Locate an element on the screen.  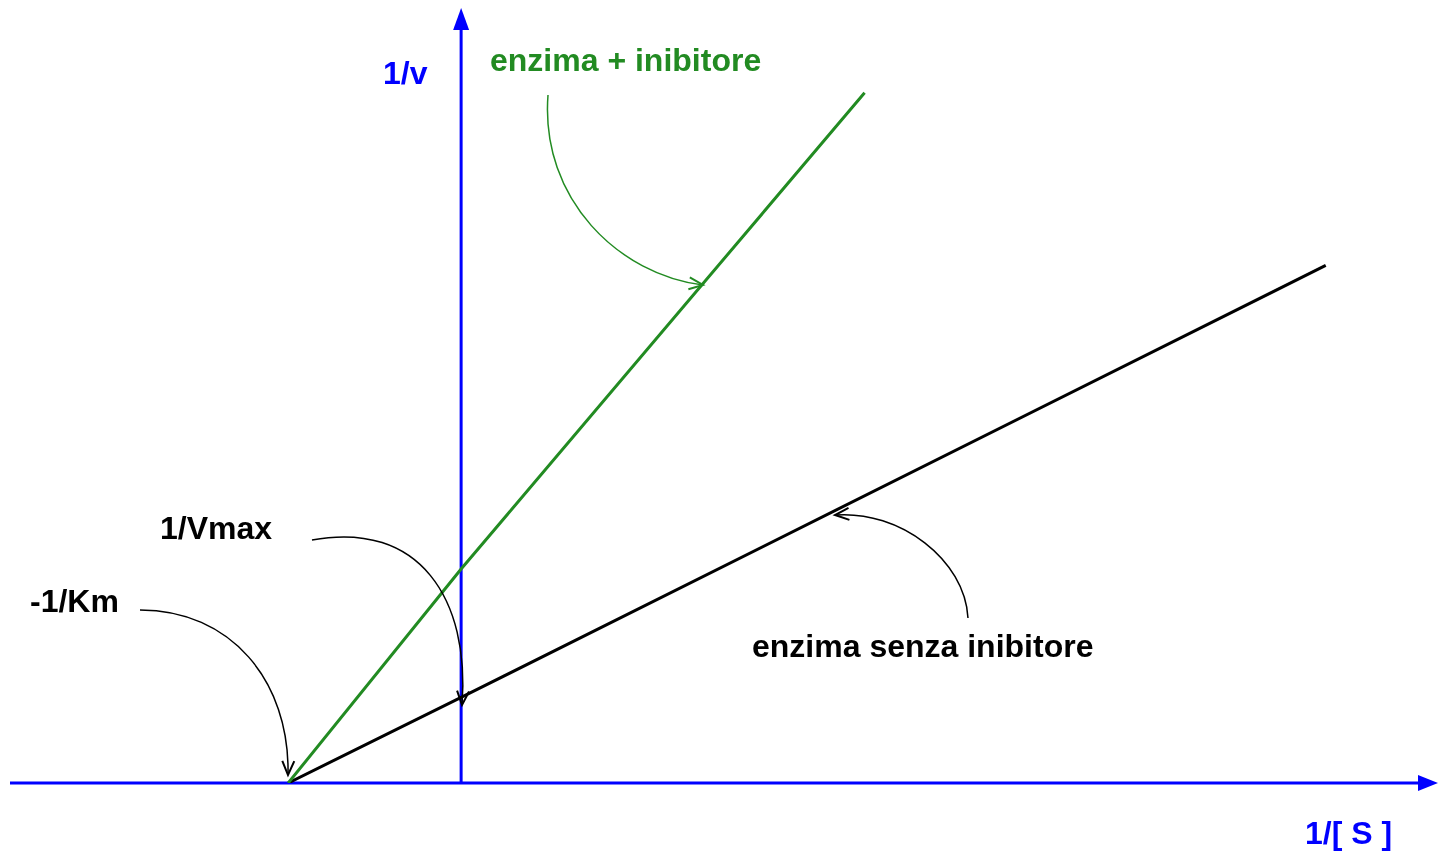
text: enzima + inibitore is located at coordinates (626, 60).